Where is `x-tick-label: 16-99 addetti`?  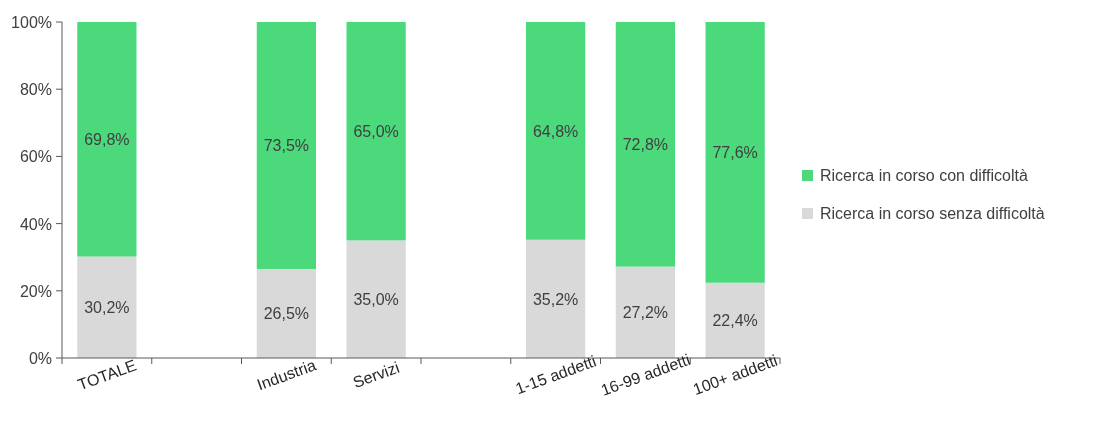 x-tick-label: 16-99 addetti is located at coordinates (645, 374).